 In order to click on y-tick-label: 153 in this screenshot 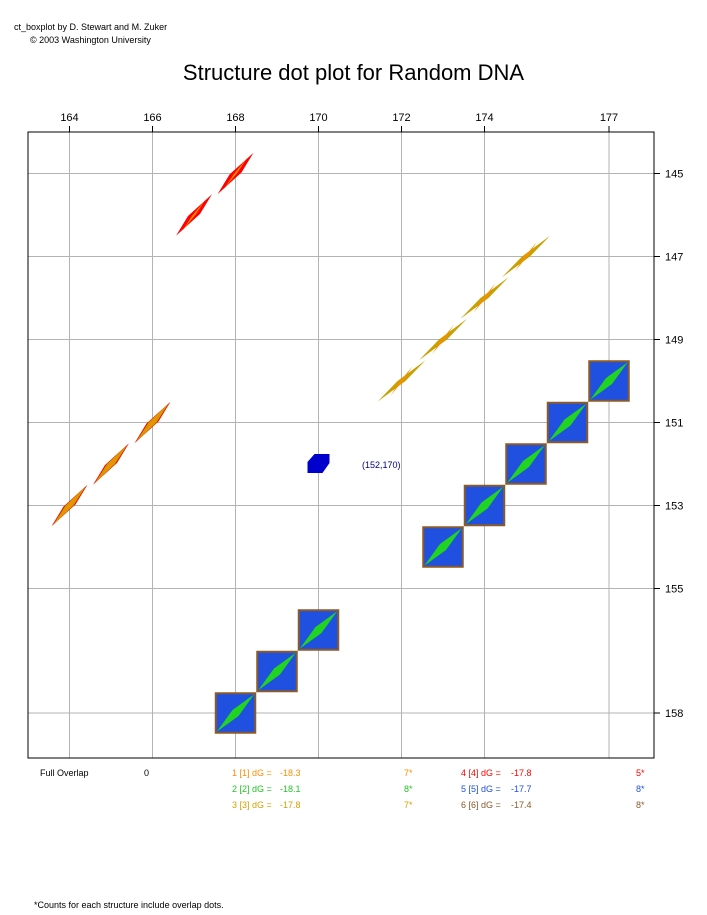, I will do `click(674, 507)`.